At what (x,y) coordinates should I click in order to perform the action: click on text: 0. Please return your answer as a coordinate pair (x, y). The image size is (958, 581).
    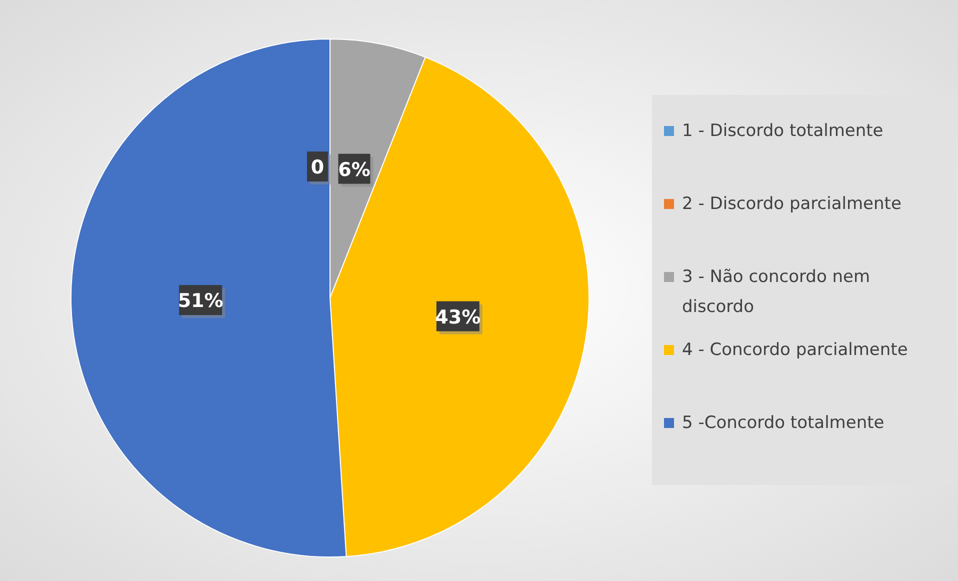
    Looking at the image, I should click on (317, 167).